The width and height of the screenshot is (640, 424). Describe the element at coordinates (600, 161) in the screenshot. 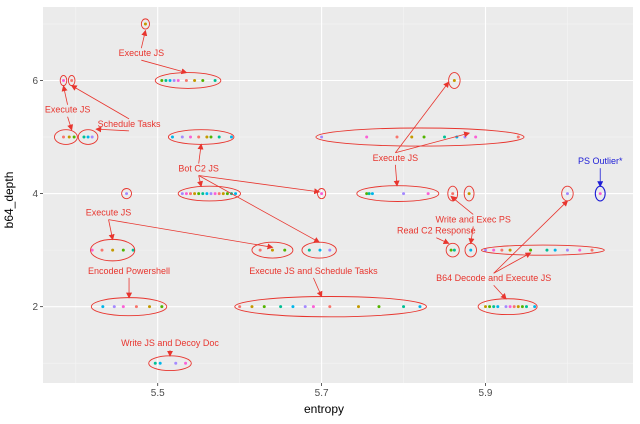

I see `outlier-label: PS Outlier*` at that location.